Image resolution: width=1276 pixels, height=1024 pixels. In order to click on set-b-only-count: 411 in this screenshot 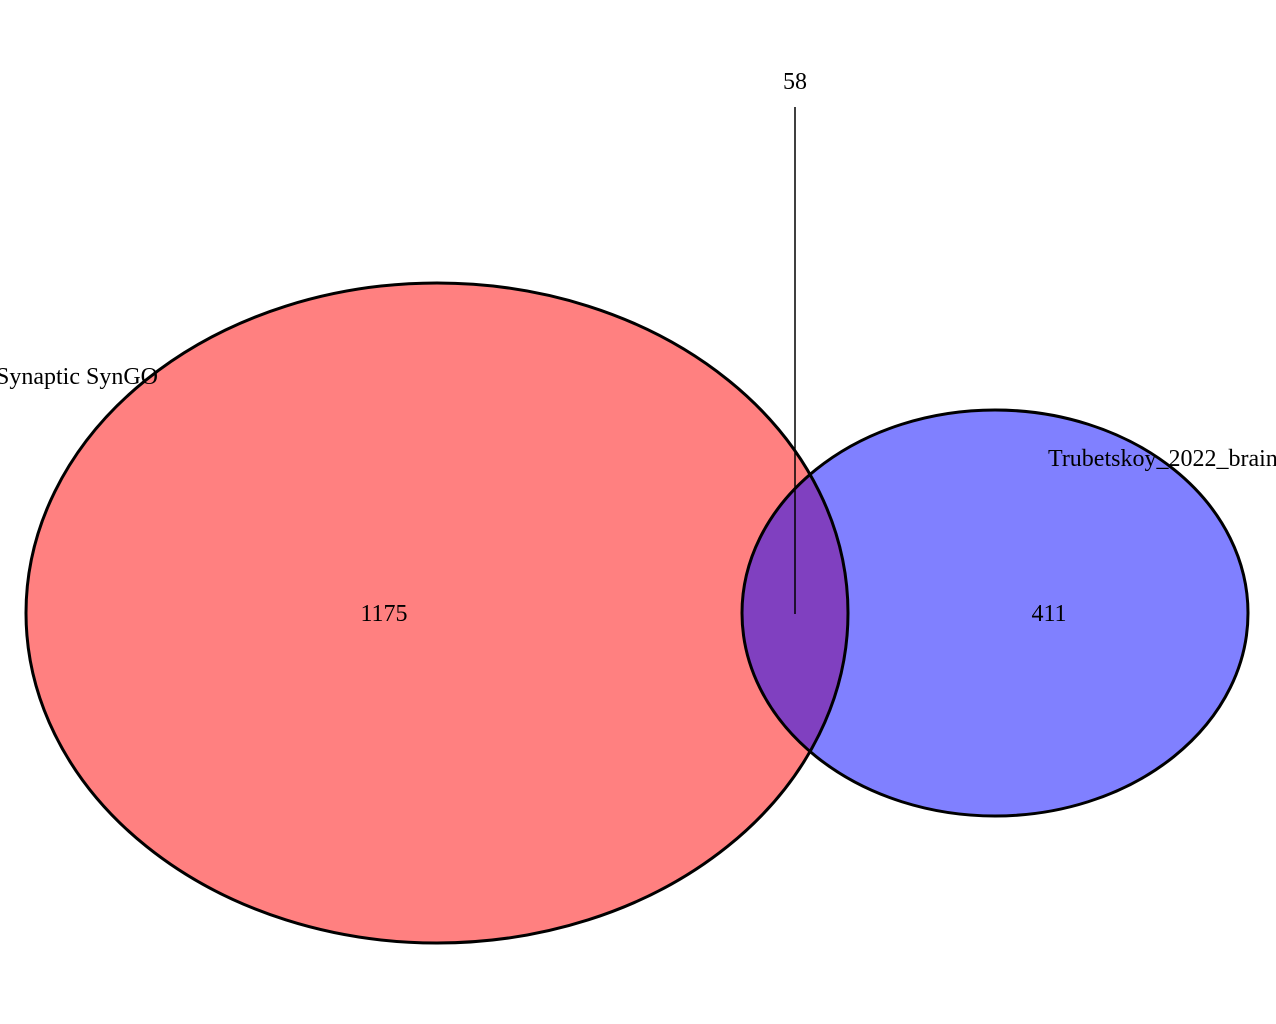, I will do `click(1048, 614)`.